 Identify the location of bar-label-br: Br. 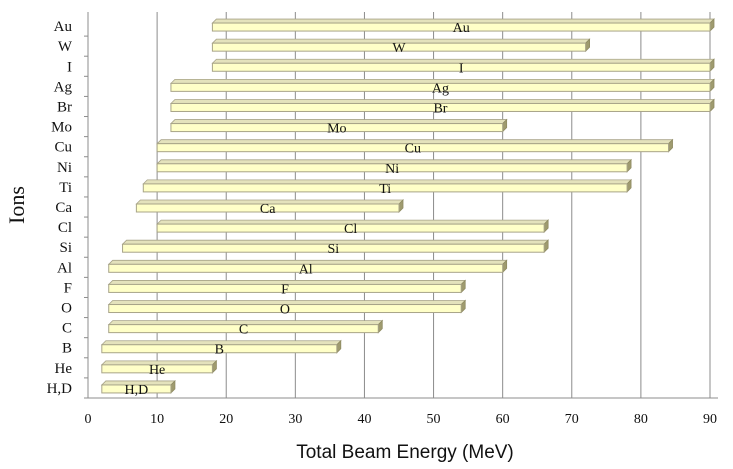
(440, 108).